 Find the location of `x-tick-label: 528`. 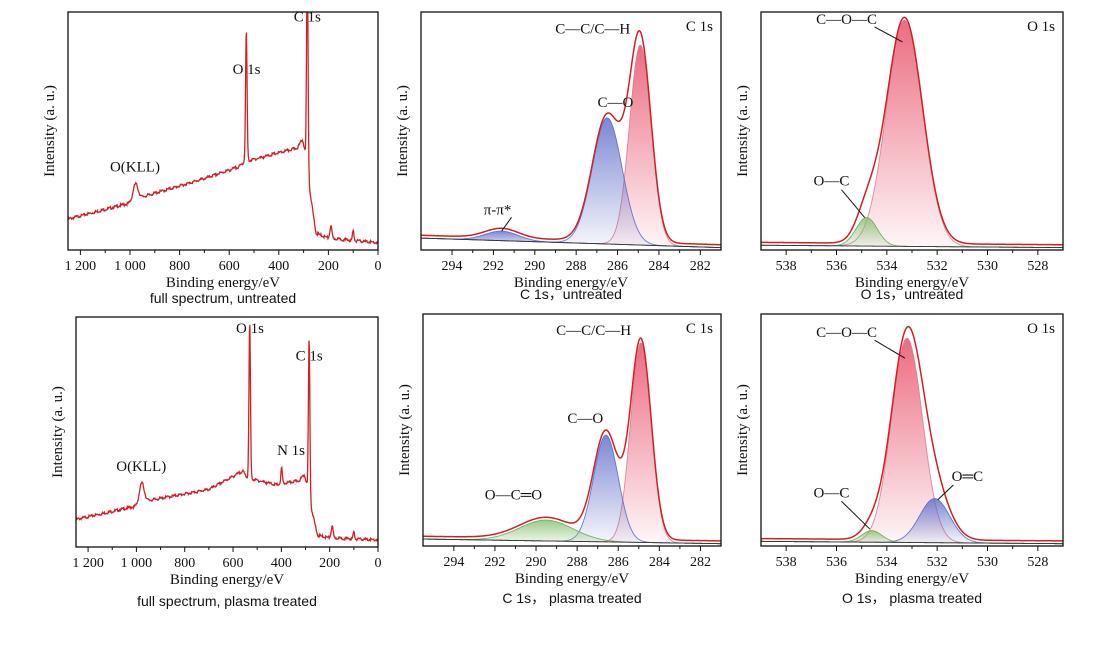

x-tick-label: 528 is located at coordinates (1037, 266).